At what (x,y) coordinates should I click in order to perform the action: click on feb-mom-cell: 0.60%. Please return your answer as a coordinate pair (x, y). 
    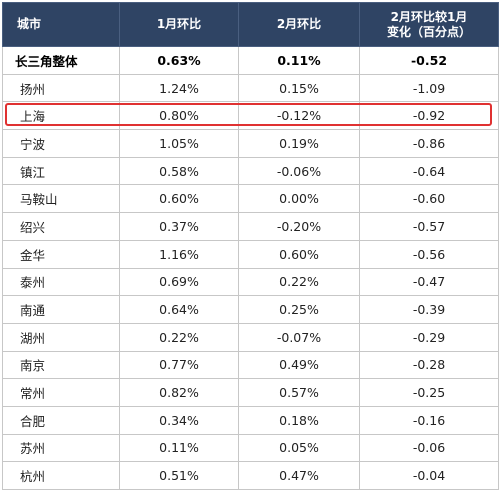
    Looking at the image, I should click on (299, 254).